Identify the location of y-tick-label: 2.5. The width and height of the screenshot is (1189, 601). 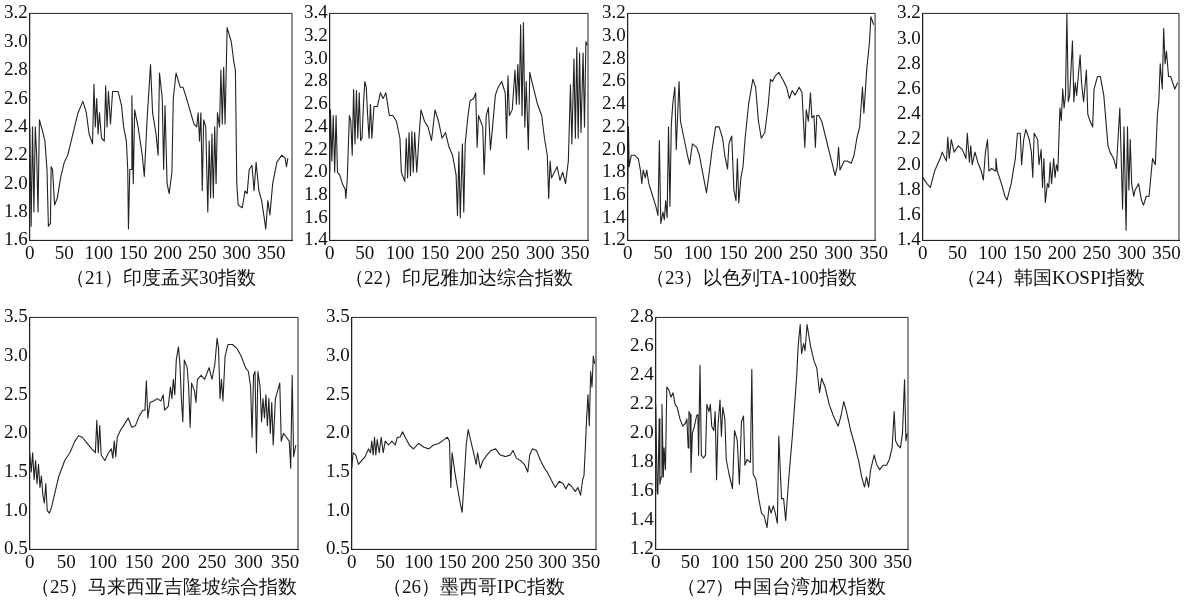
(338, 393).